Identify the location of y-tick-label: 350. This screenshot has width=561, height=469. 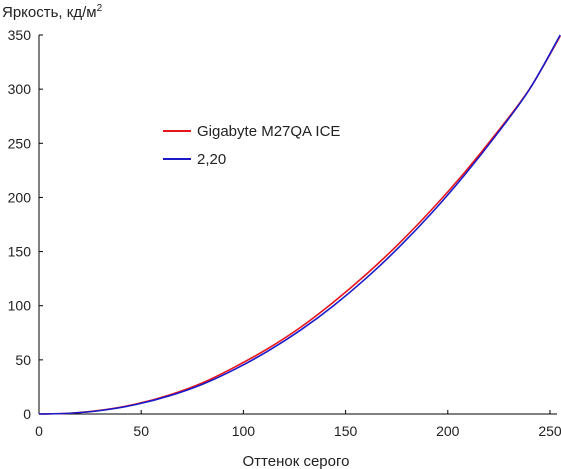
(20, 35).